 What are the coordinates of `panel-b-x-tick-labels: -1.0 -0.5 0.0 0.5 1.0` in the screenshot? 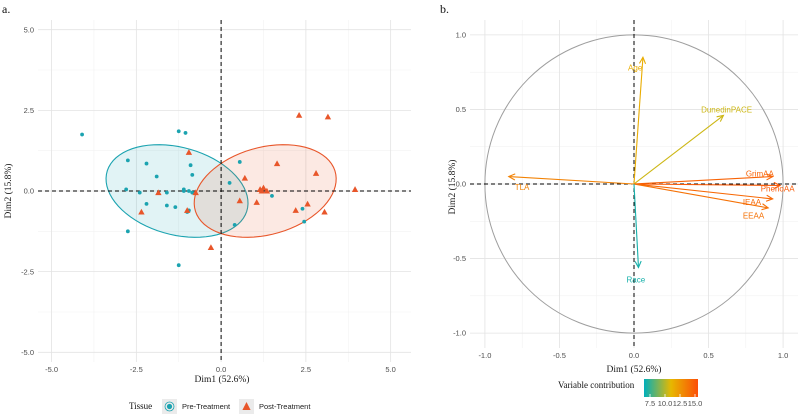 It's located at (633, 355).